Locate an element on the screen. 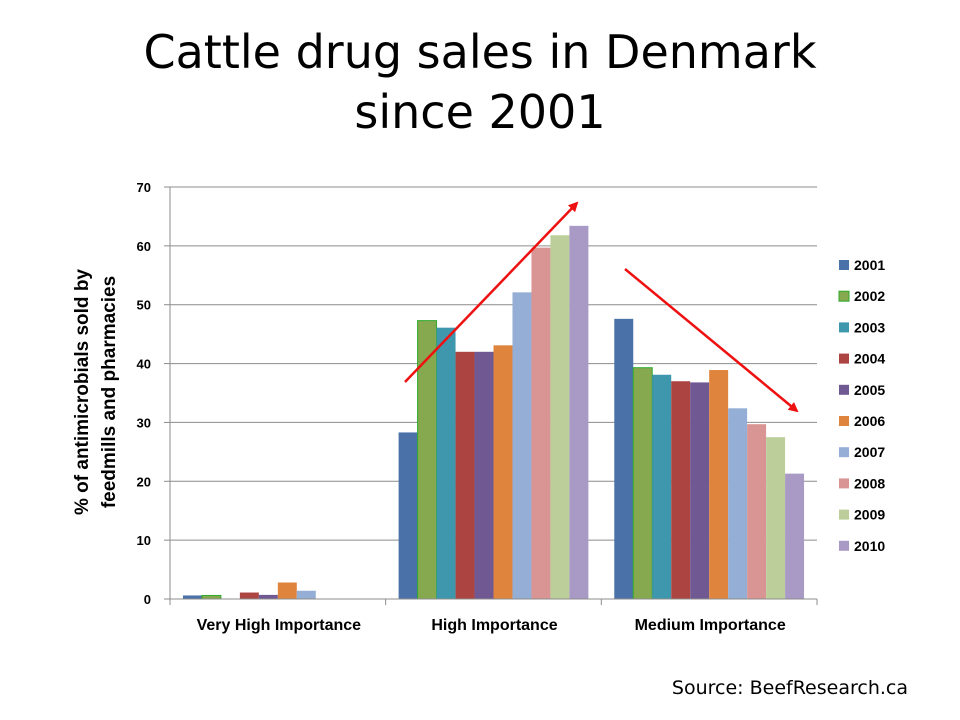  y-tick-label: 40 is located at coordinates (144, 364).